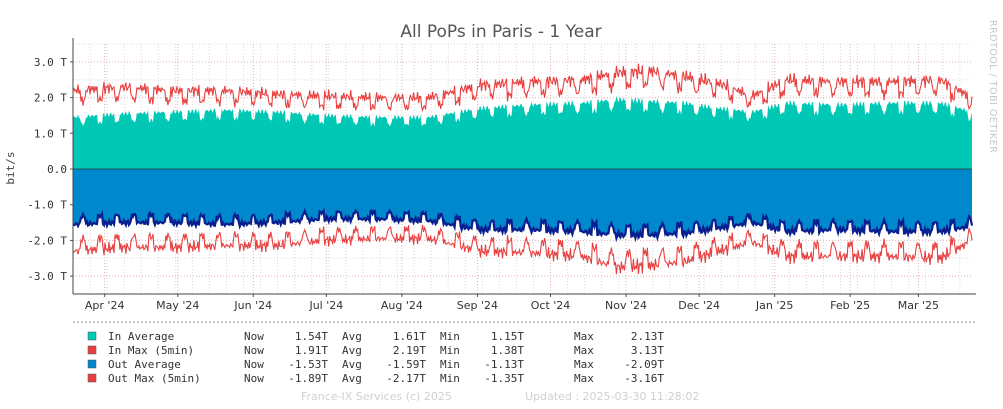 This screenshot has width=1003, height=409. I want to click on legend-now-value: 1.91T, so click(311, 350).